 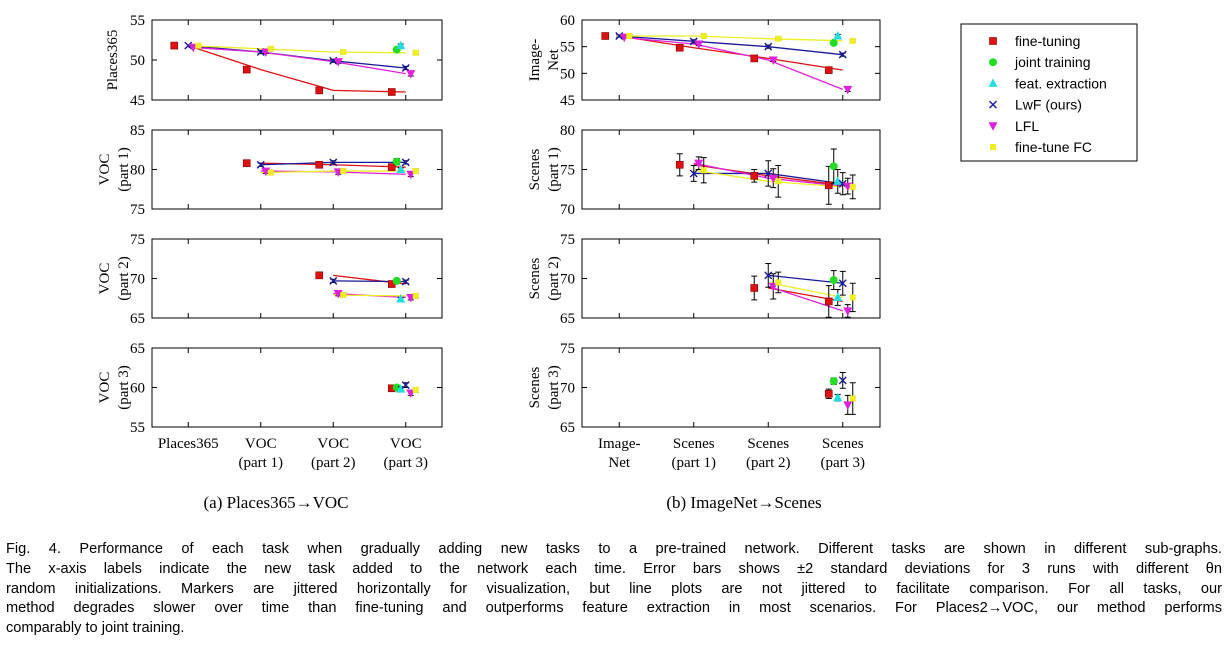 What do you see at coordinates (619, 444) in the screenshot?
I see `x-tick-label-line: Image-` at bounding box center [619, 444].